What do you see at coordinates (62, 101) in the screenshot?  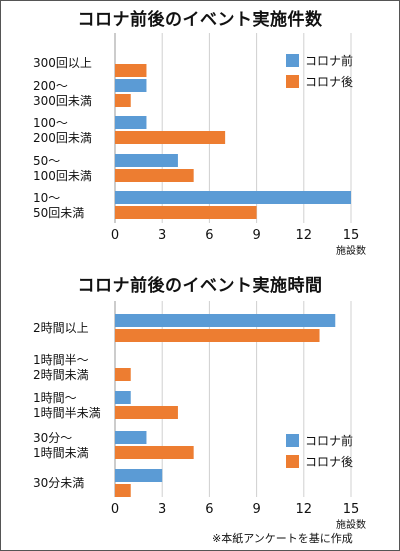 I see `category-label: 300回未満` at bounding box center [62, 101].